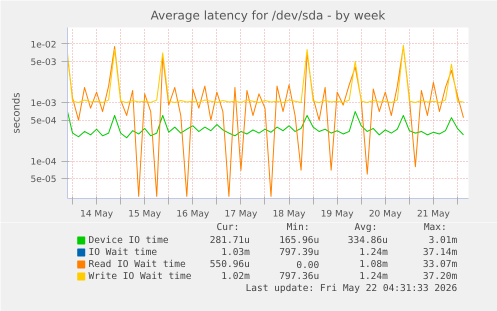 Image resolution: width=497 pixels, height=311 pixels. Describe the element at coordinates (193, 215) in the screenshot. I see `x-tick-label: 16 May` at that location.